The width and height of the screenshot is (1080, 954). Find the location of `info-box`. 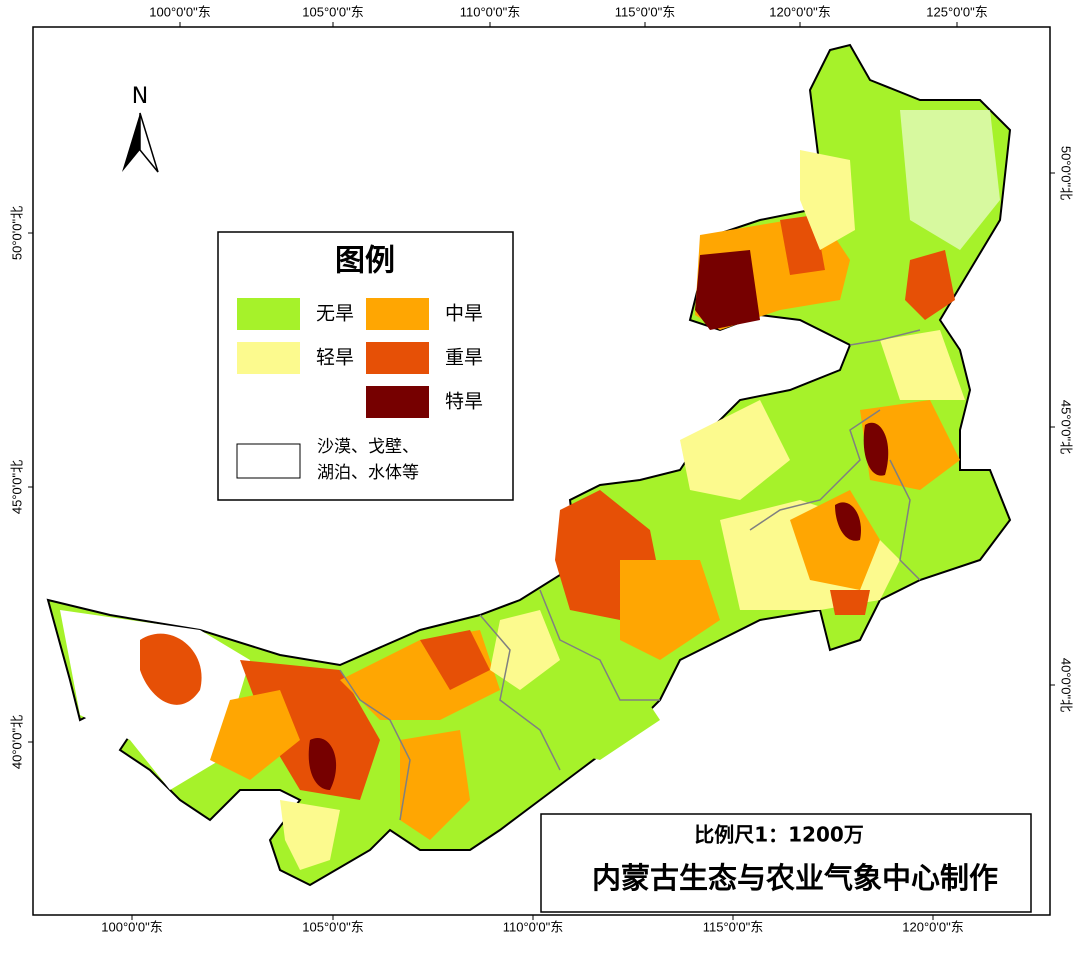

info-box is located at coordinates (786, 863).